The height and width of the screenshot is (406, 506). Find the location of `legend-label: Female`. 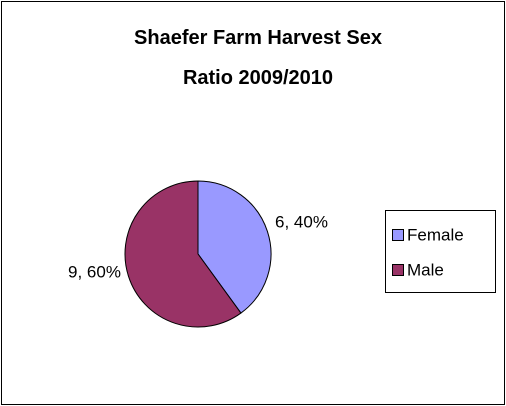

legend-label: Female is located at coordinates (435, 234).